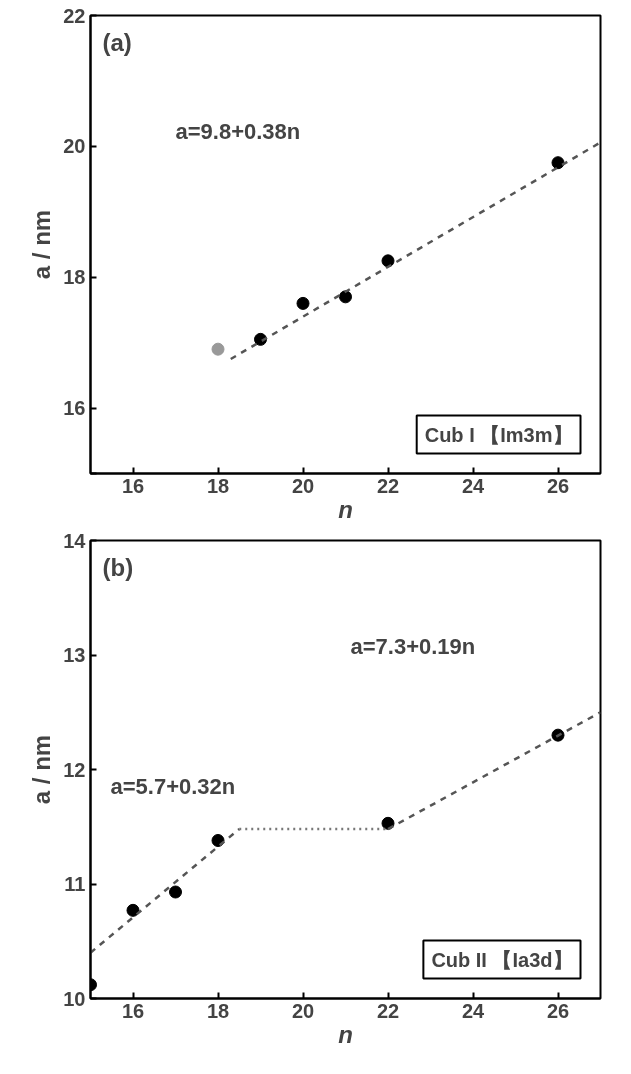 This screenshot has width=631, height=1074. I want to click on y-tick-label: 10, so click(74, 998).